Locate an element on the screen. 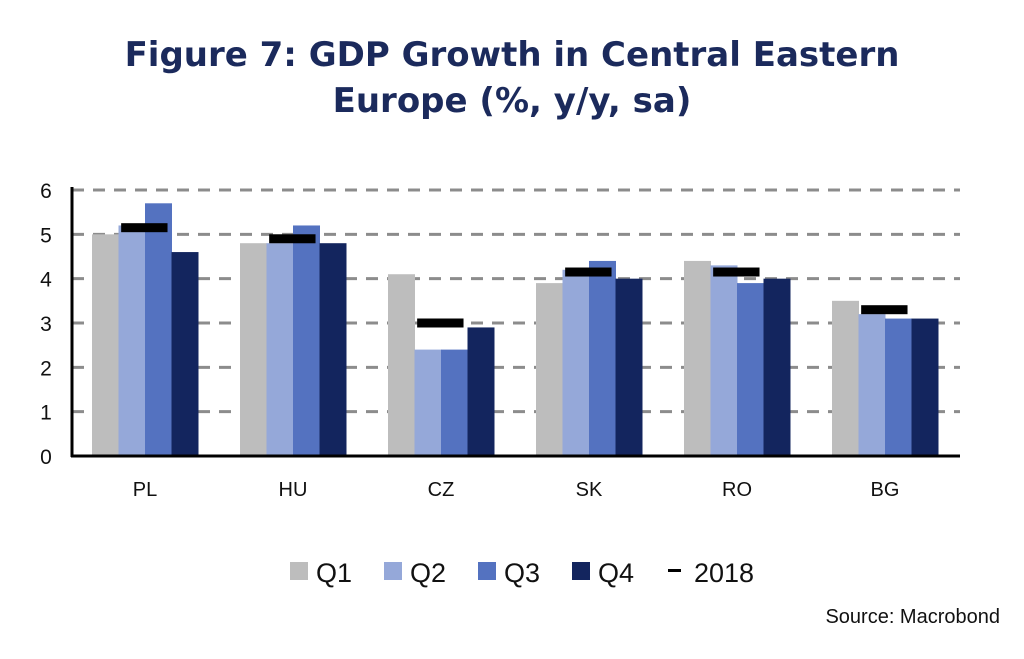  x-tick-label: CZ is located at coordinates (441, 490).